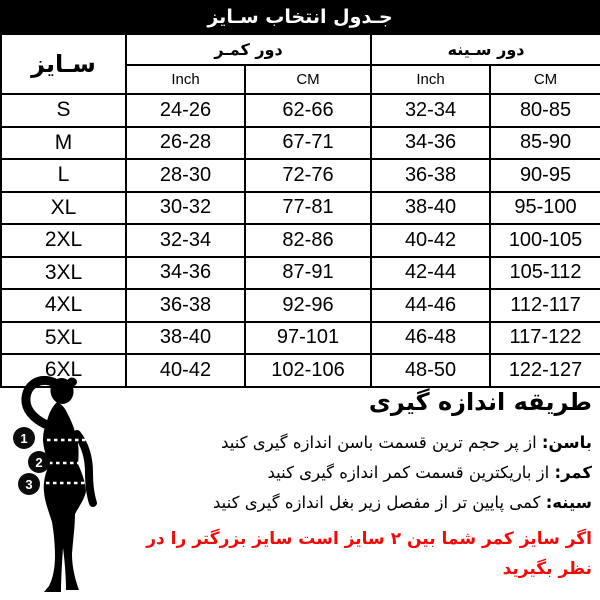 The height and width of the screenshot is (600, 600). I want to click on chest-inch-cell: 36-38, so click(431, 175).